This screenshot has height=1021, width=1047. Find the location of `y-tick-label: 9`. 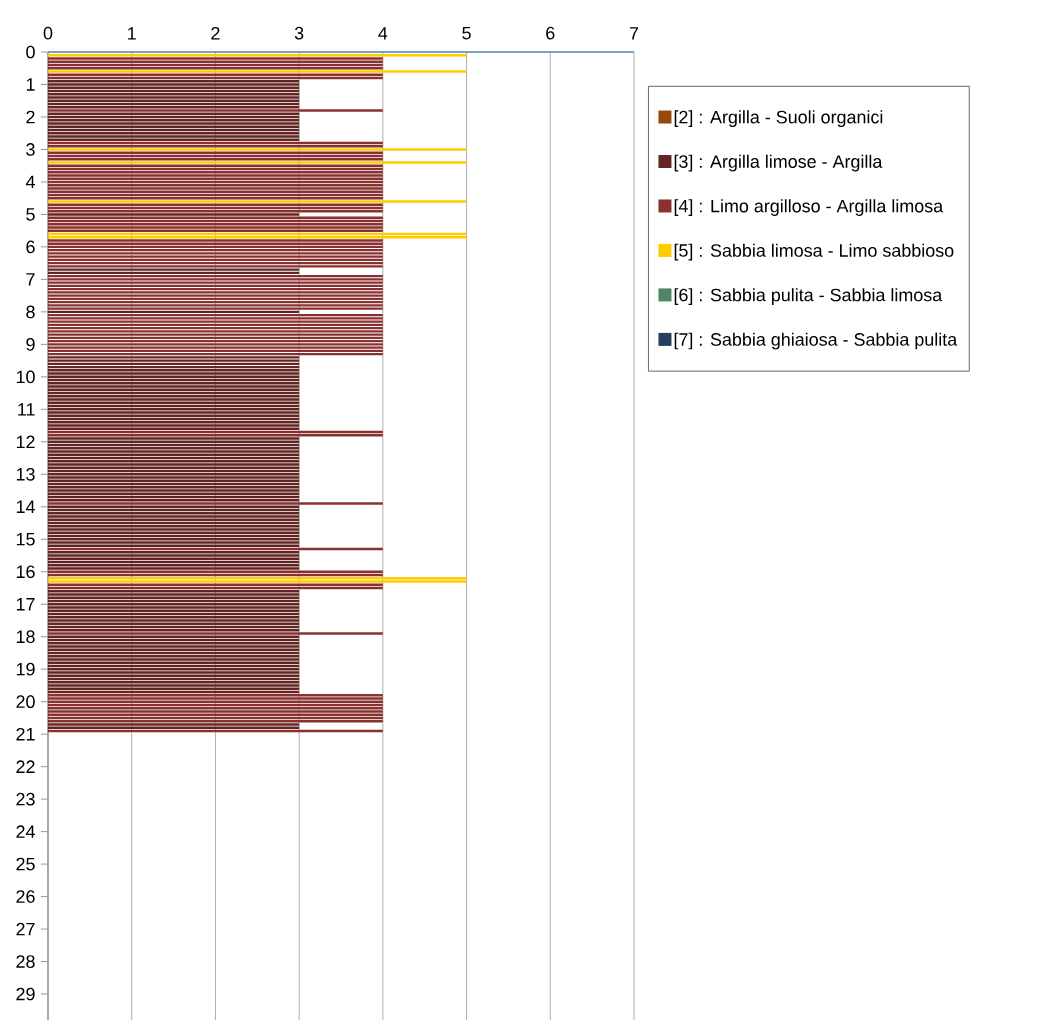

y-tick-label: 9 is located at coordinates (30, 344).